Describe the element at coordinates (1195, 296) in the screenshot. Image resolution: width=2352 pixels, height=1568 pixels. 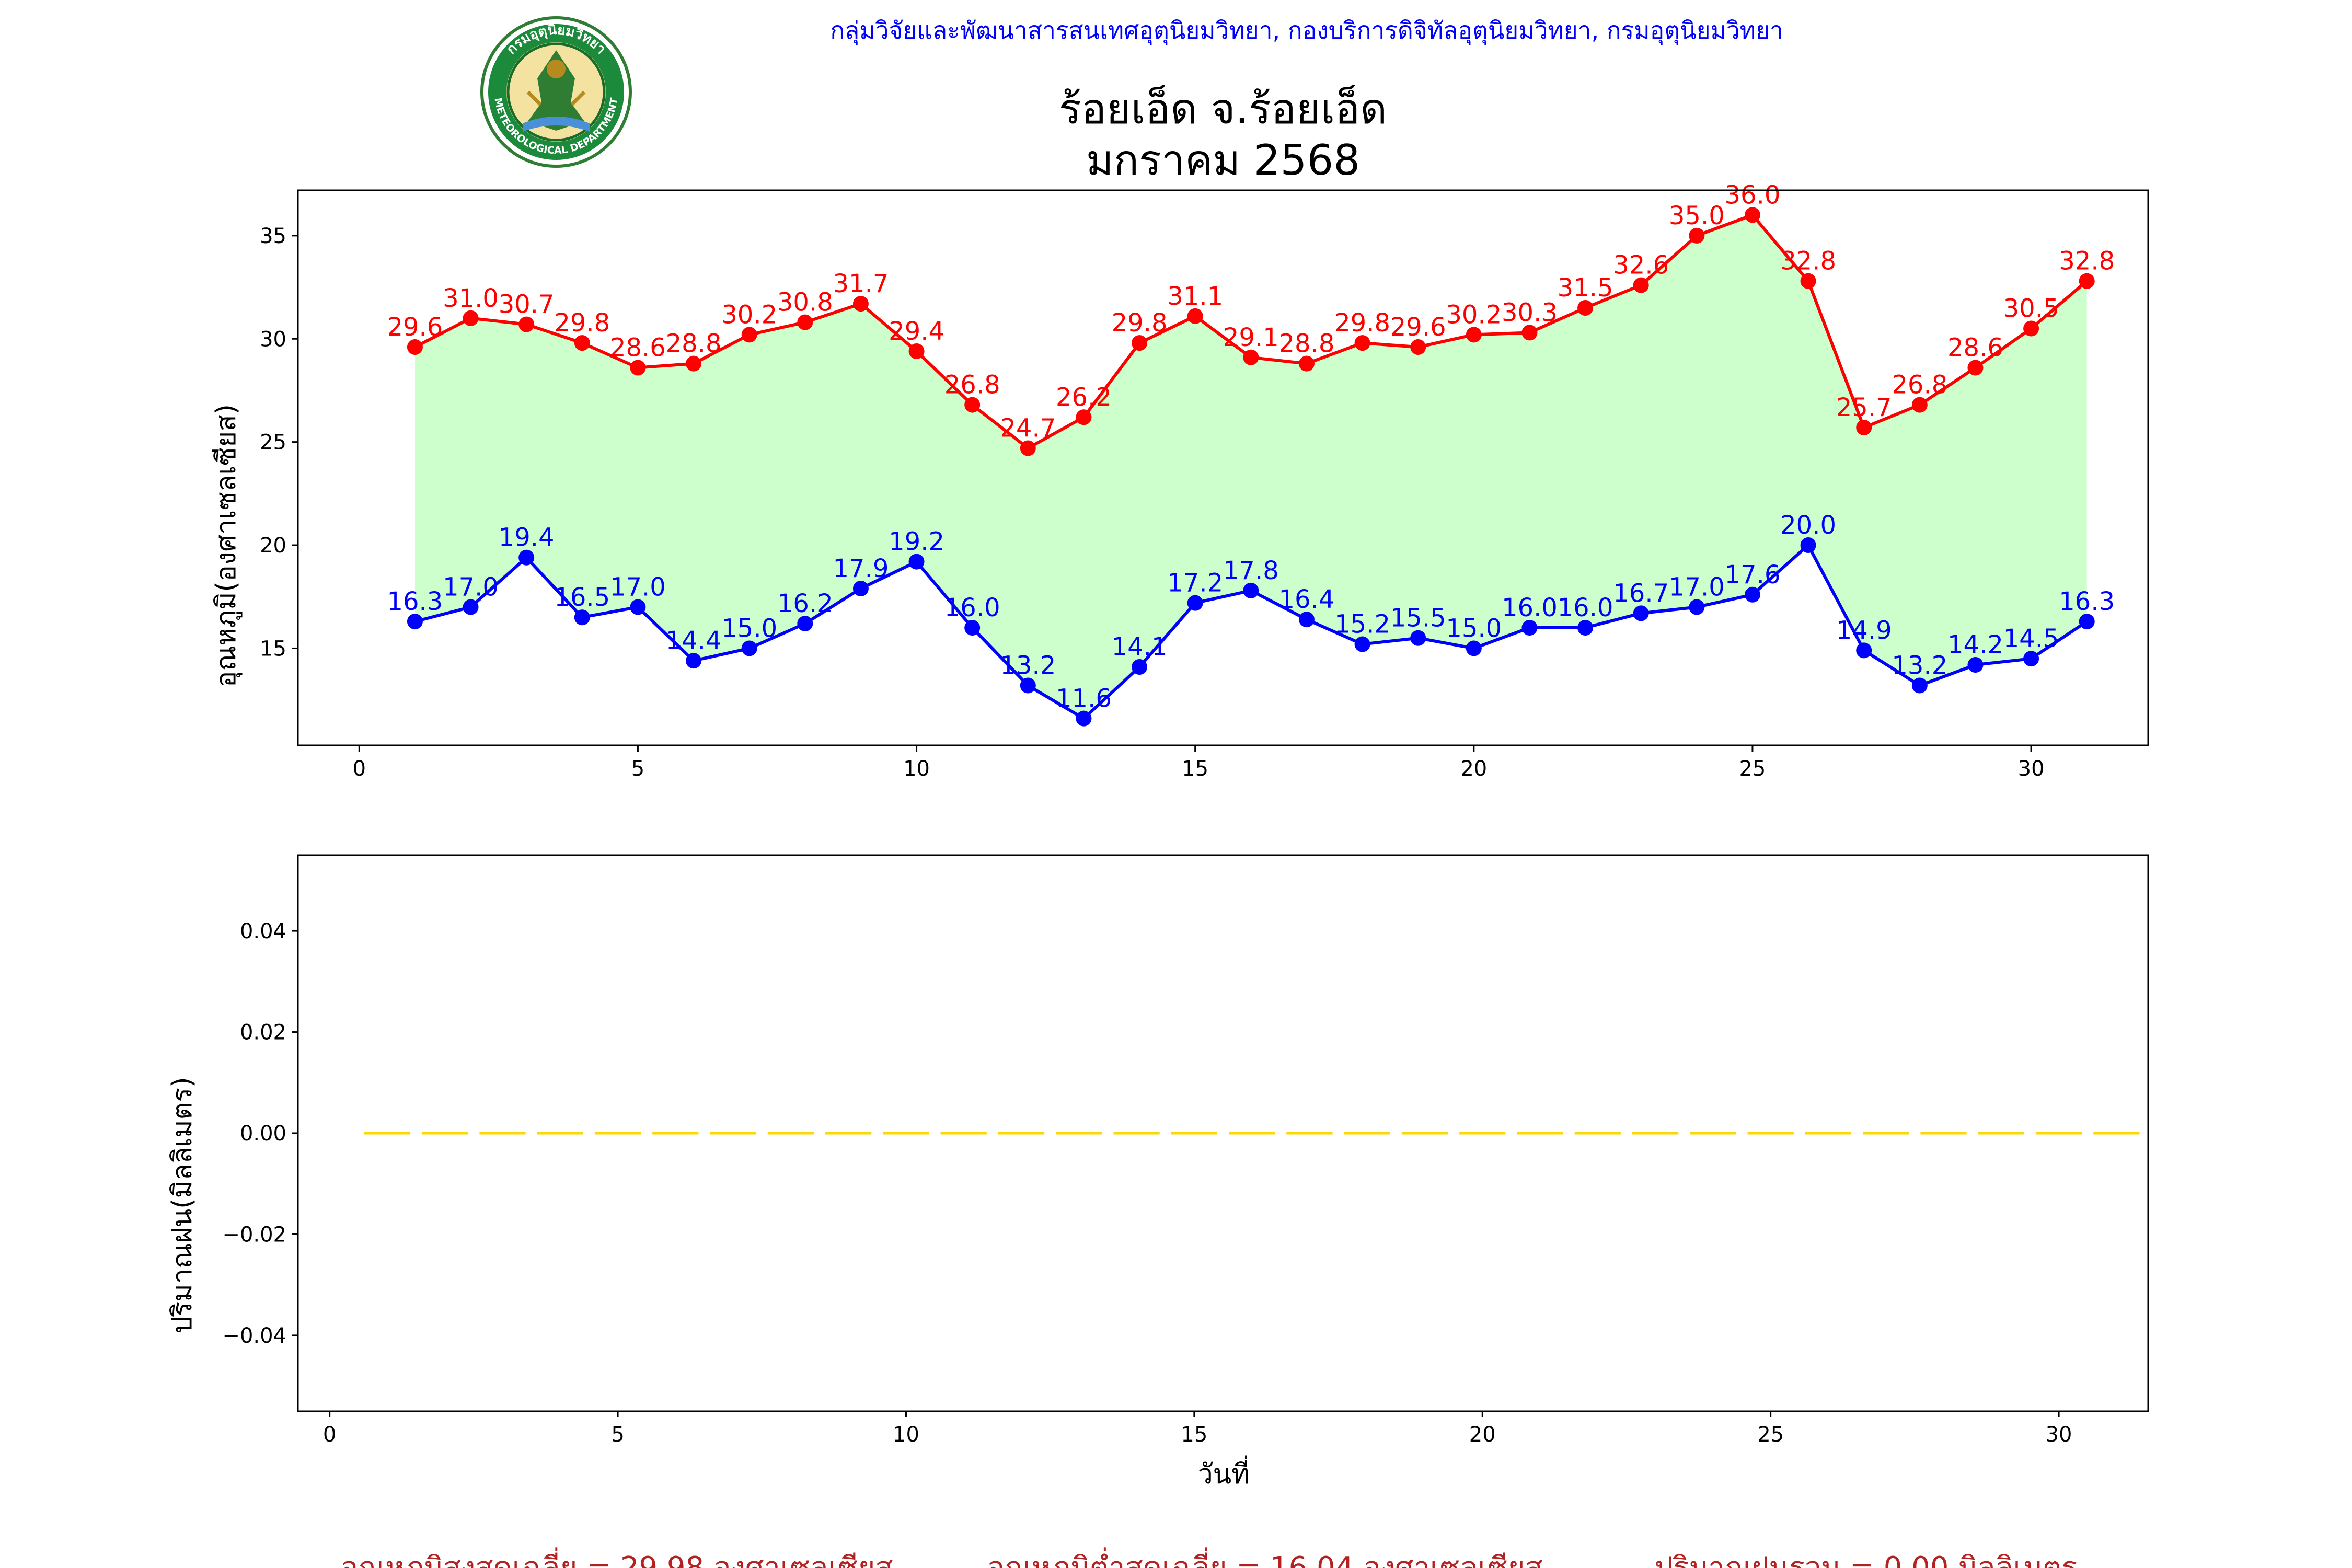
I see `max-temperature-data-label: 31.1` at that location.